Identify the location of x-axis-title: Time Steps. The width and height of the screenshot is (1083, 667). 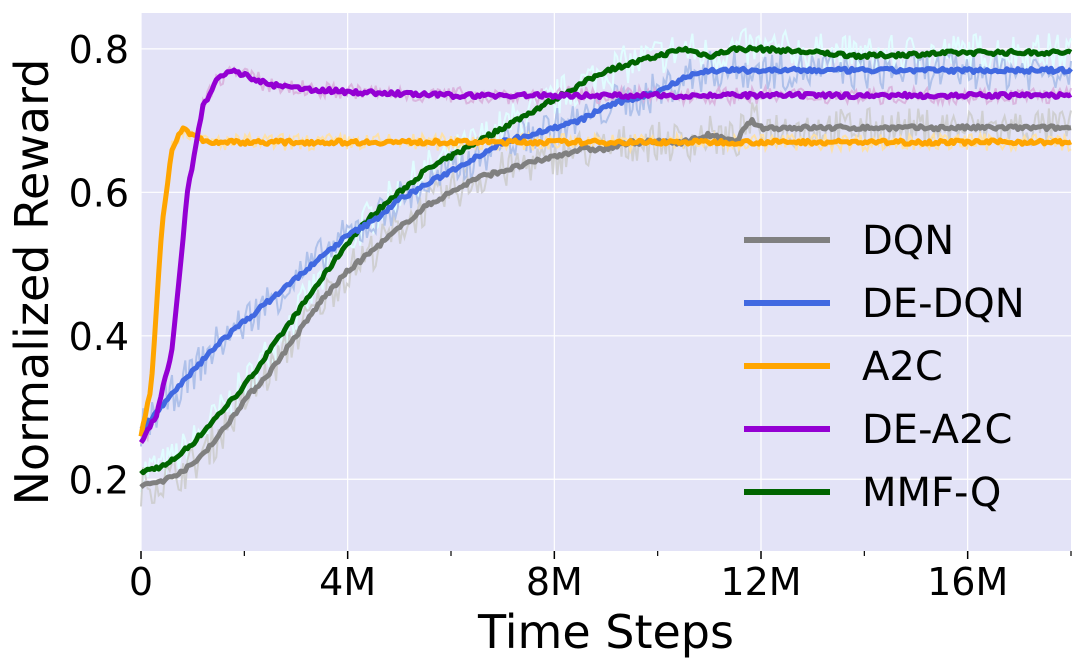
(605, 632).